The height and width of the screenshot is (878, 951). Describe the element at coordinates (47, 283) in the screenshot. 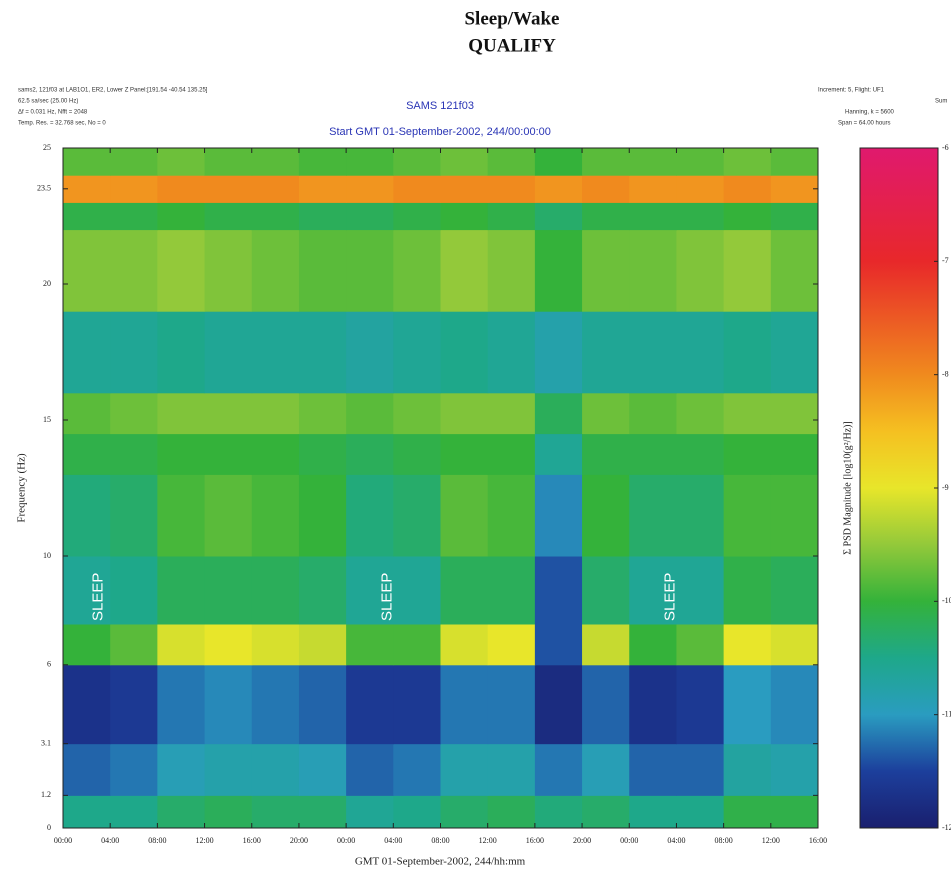

I see `y-tick-label: 20` at that location.